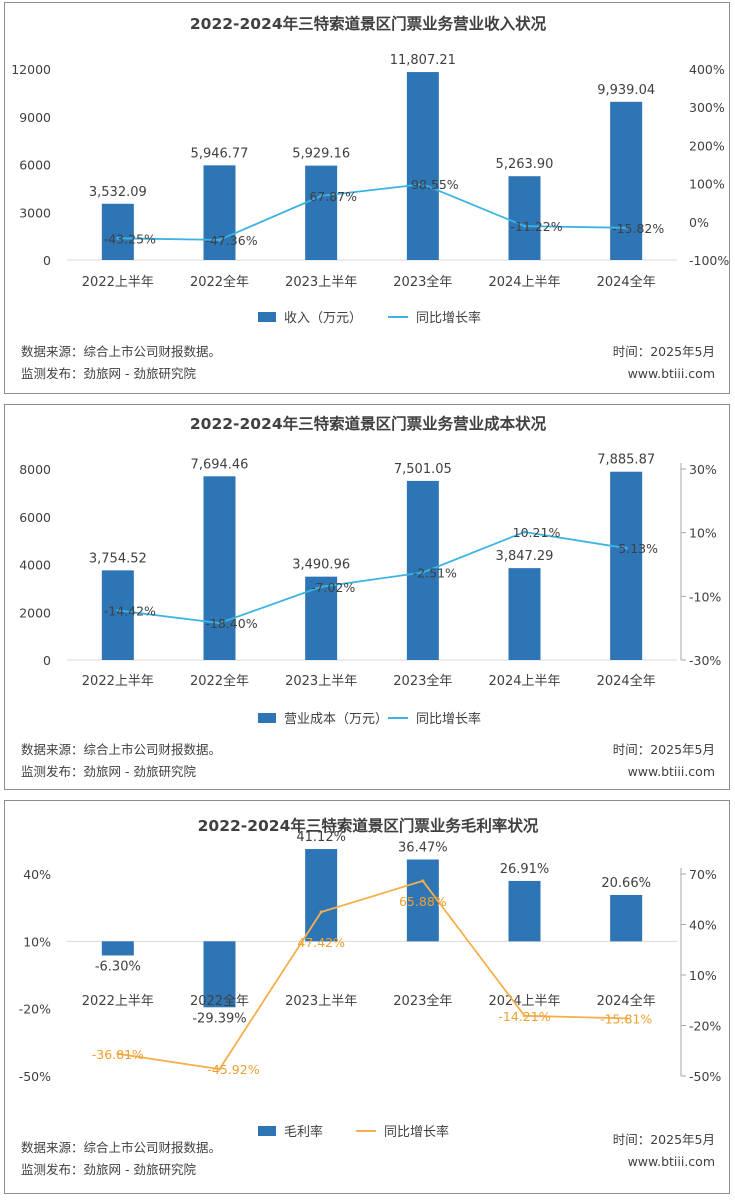 The width and height of the screenshot is (735, 1200). Describe the element at coordinates (130, 610) in the screenshot. I see `growth-rate-label: -14.42%` at that location.